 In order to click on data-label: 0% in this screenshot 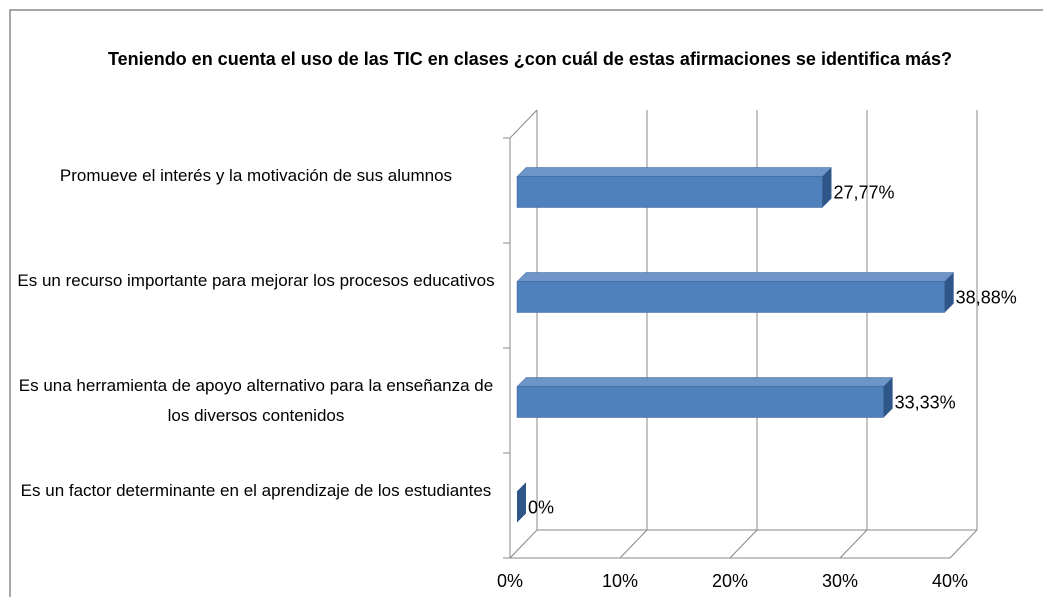, I will do `click(541, 507)`.